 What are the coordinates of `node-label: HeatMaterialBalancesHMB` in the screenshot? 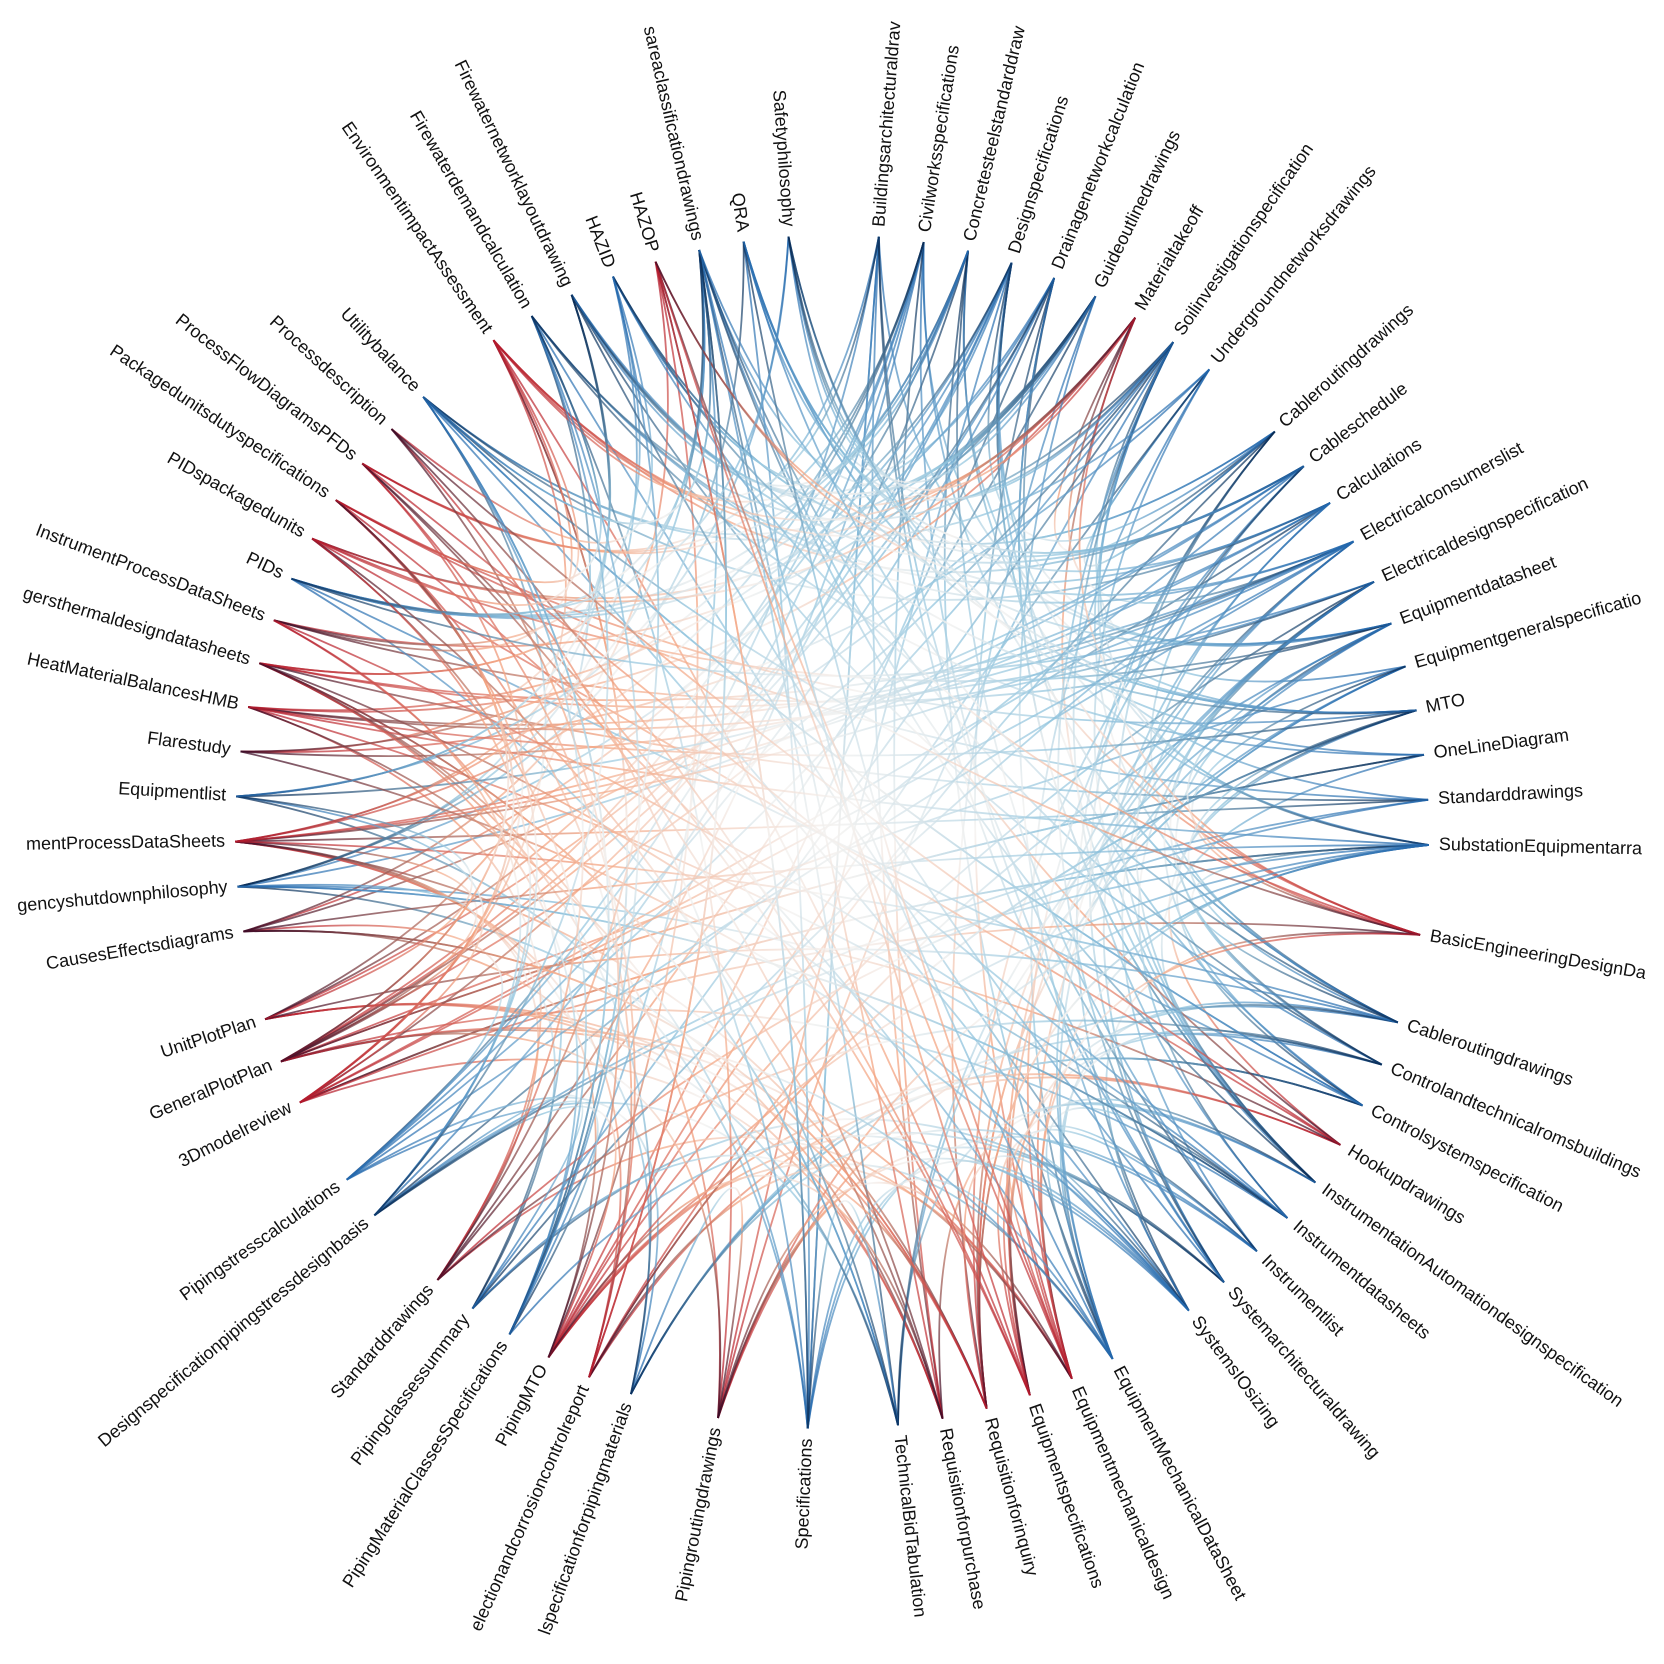 It's located at (132, 681).